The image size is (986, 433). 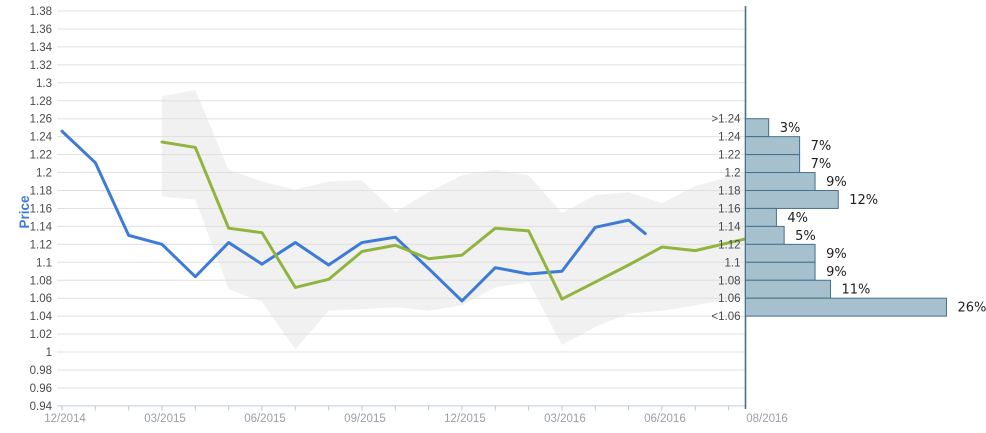 What do you see at coordinates (41, 299) in the screenshot?
I see `y-axis-tick-label: 1.06` at bounding box center [41, 299].